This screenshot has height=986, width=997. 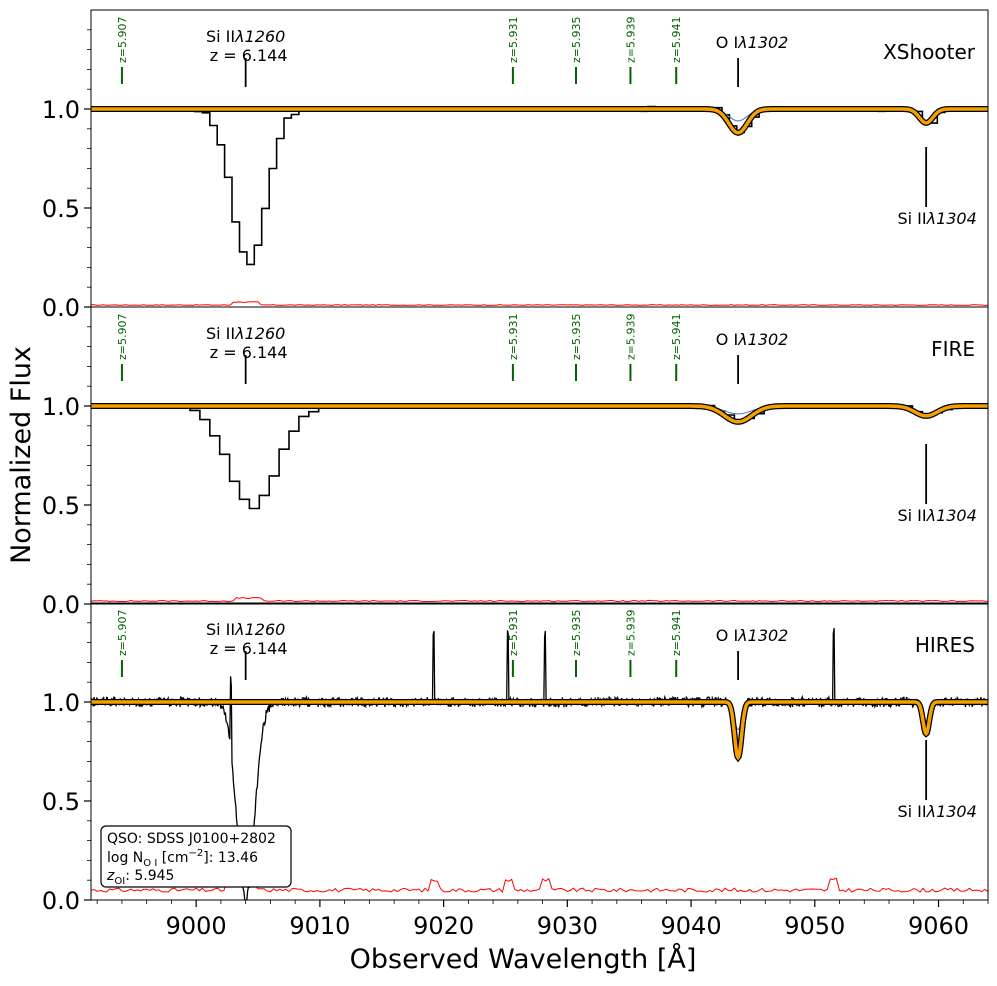 I want to click on instrument-label: XShooter, so click(x=929, y=52).